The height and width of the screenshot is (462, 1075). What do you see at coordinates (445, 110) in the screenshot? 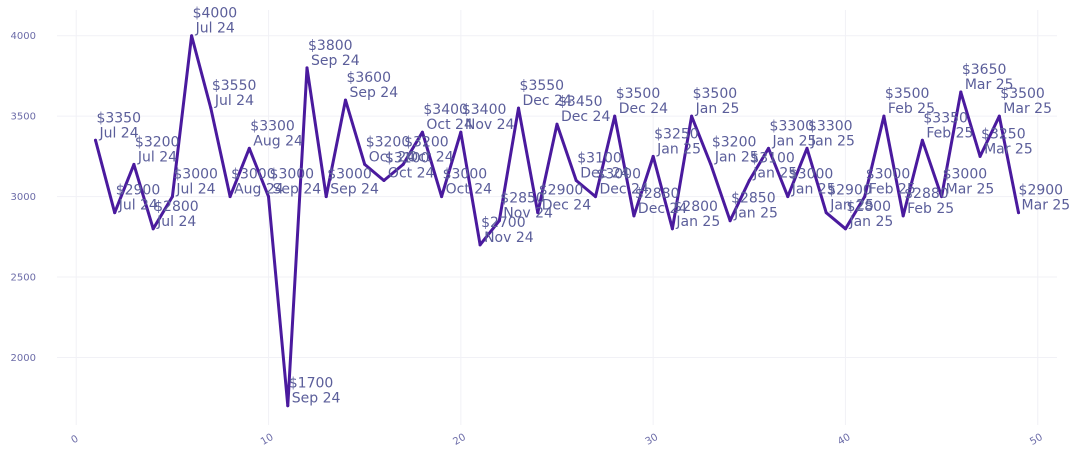
I see `value-label: $3400` at bounding box center [445, 110].